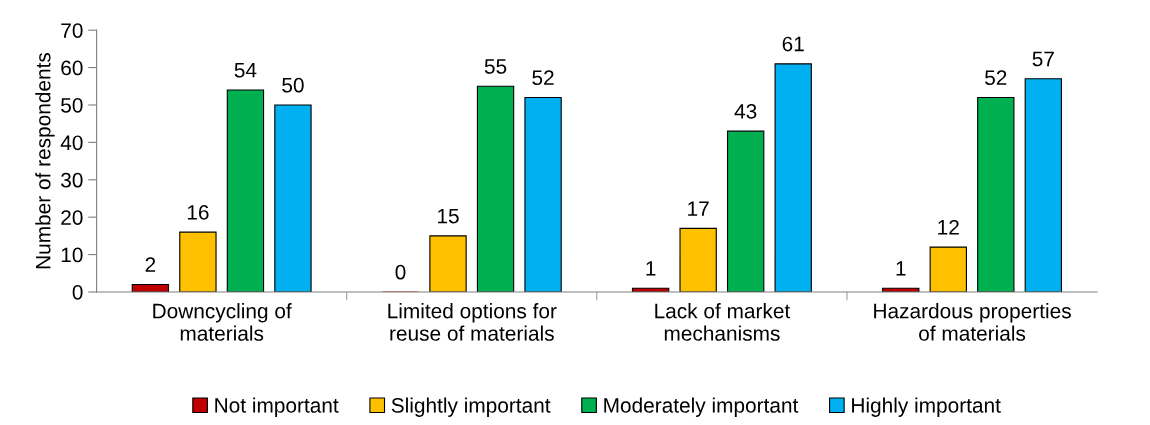 This screenshot has height=425, width=1150. Describe the element at coordinates (293, 85) in the screenshot. I see `data-label: 50` at that location.